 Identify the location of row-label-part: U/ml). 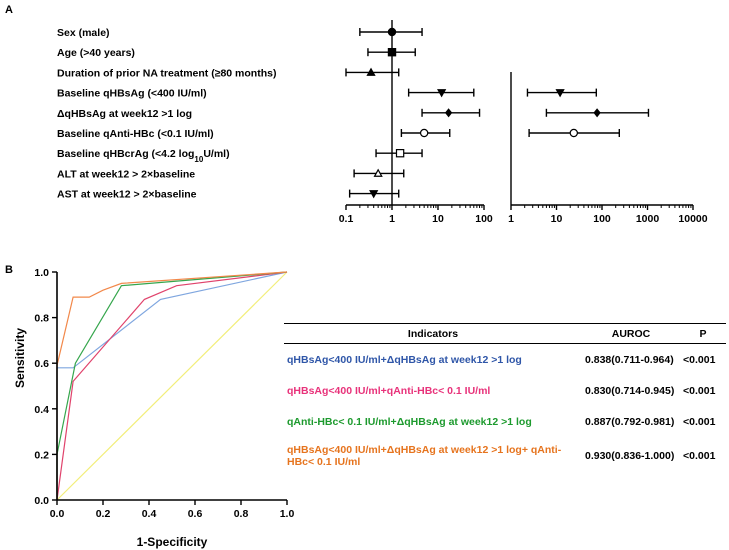
(216, 154).